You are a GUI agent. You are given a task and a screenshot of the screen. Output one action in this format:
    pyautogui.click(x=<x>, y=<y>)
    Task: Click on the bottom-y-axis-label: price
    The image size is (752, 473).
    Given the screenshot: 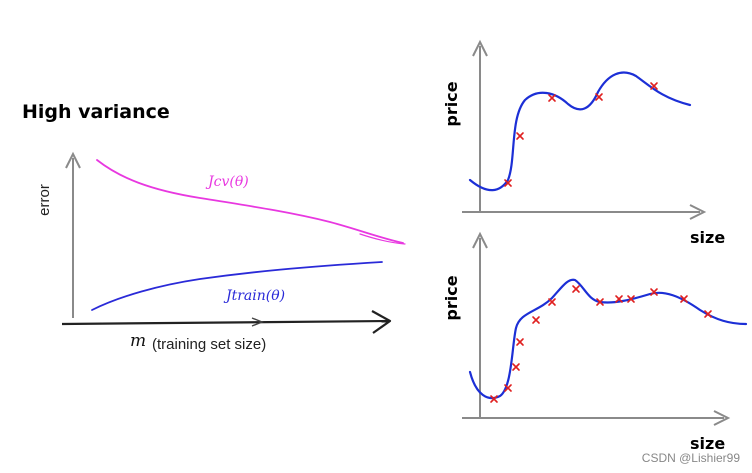 What is the action you would take?
    pyautogui.click(x=451, y=297)
    